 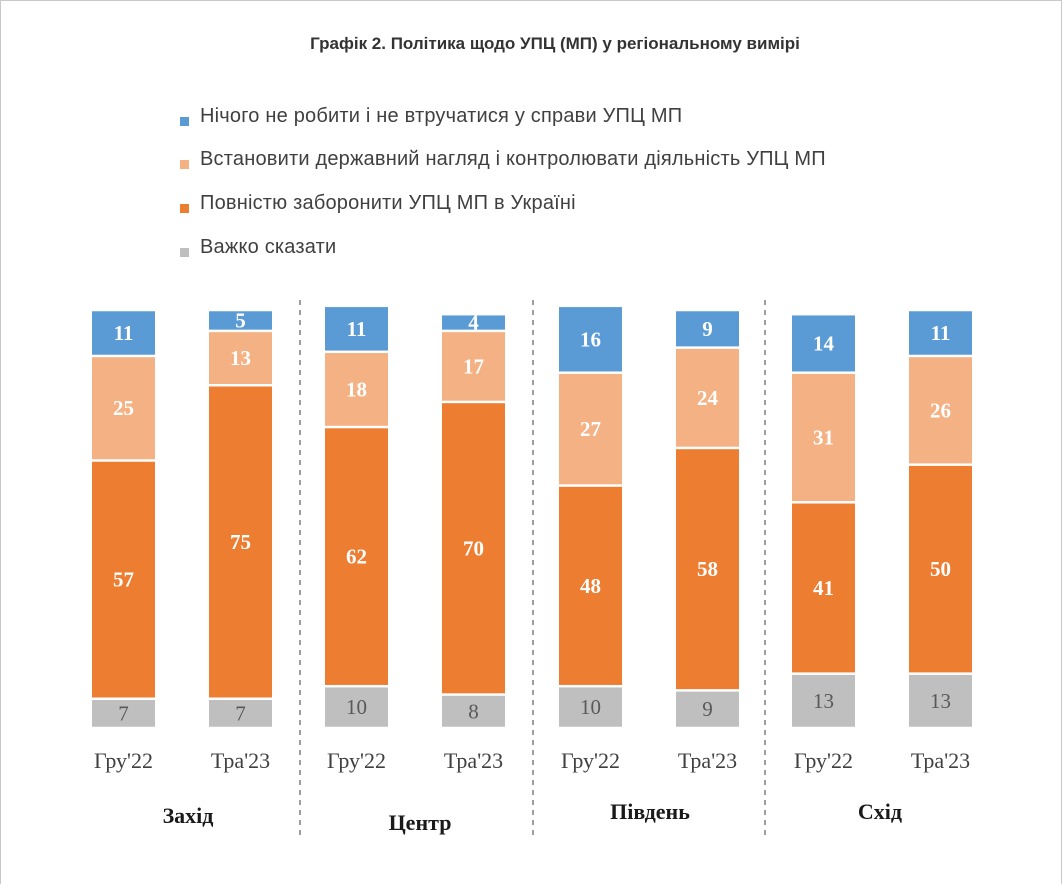 I want to click on data-label: 16, so click(x=590, y=339).